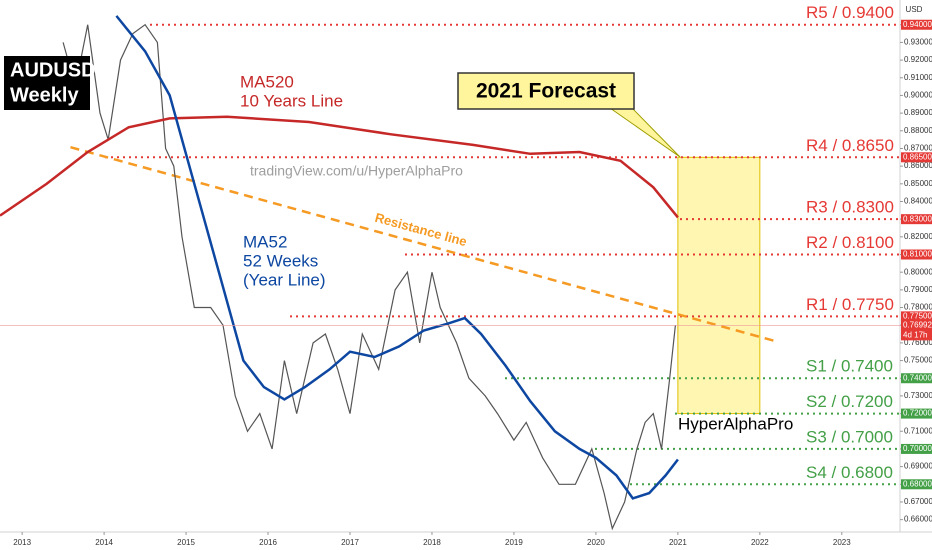  I want to click on y-tick-label: 0.76000, so click(918, 342).